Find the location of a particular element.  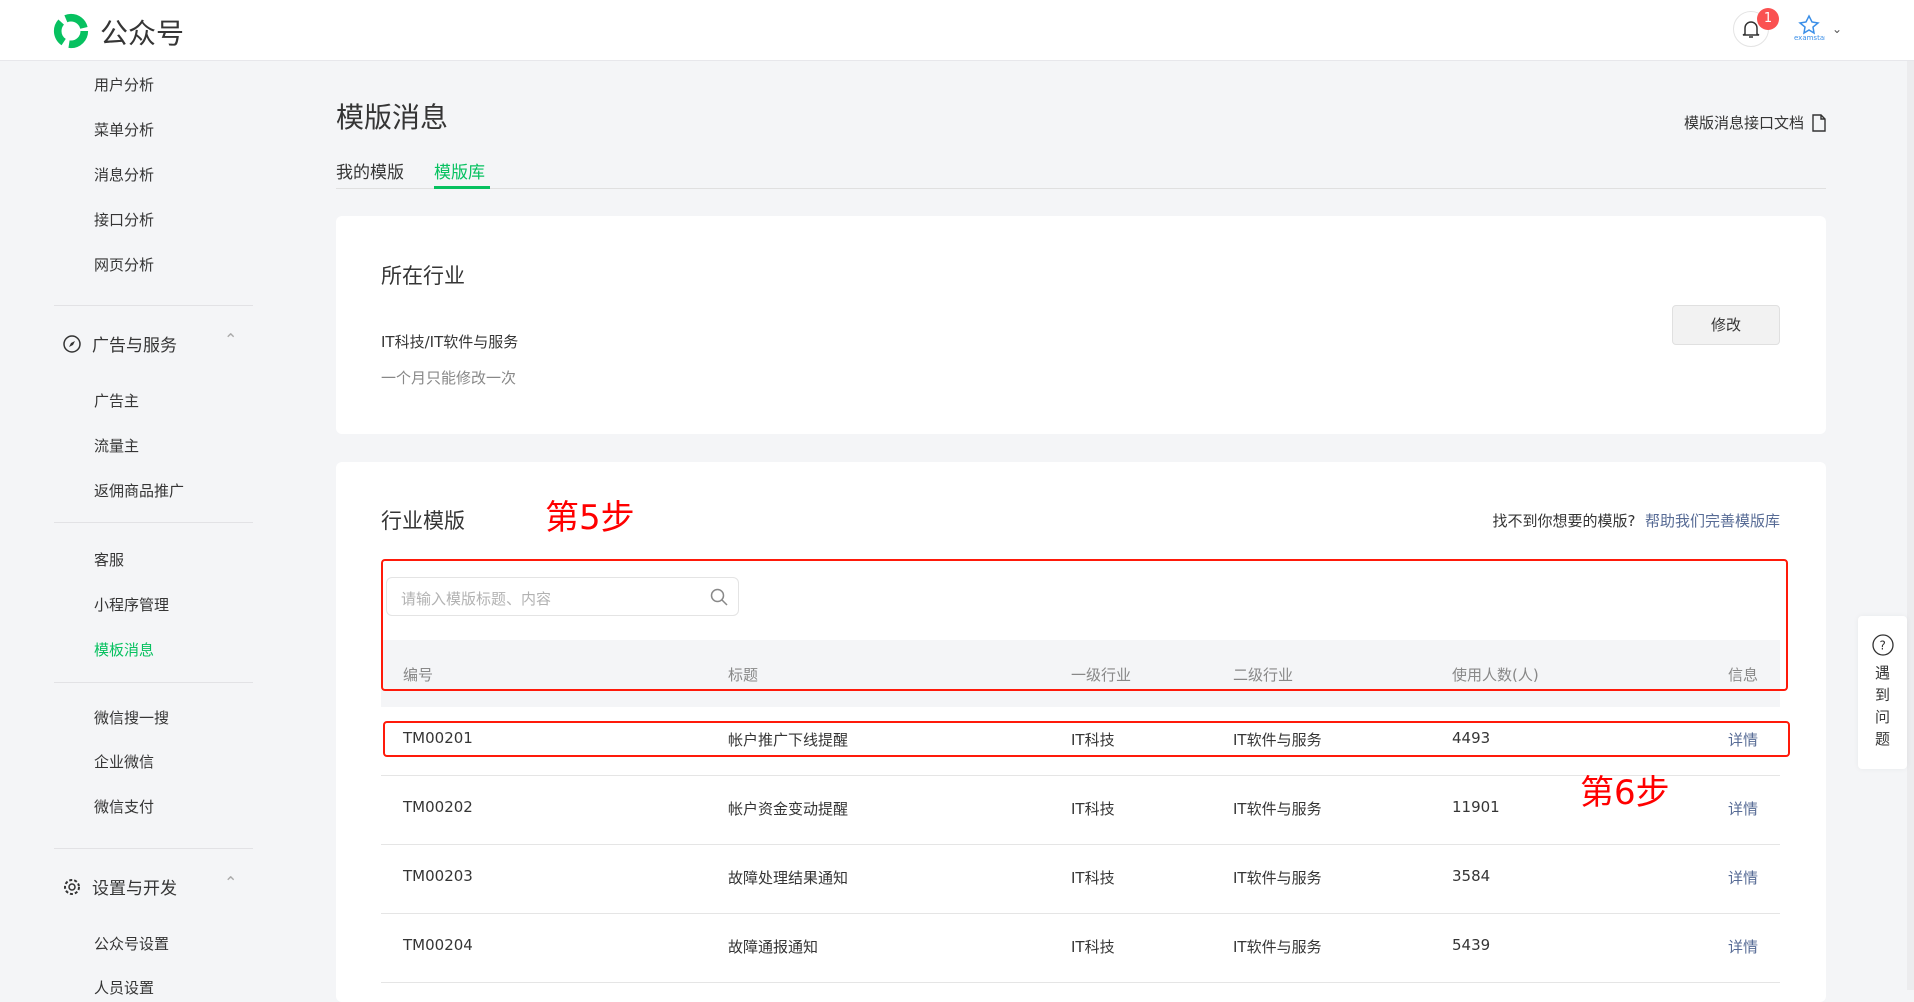

help-char: 问 is located at coordinates (1882, 717).